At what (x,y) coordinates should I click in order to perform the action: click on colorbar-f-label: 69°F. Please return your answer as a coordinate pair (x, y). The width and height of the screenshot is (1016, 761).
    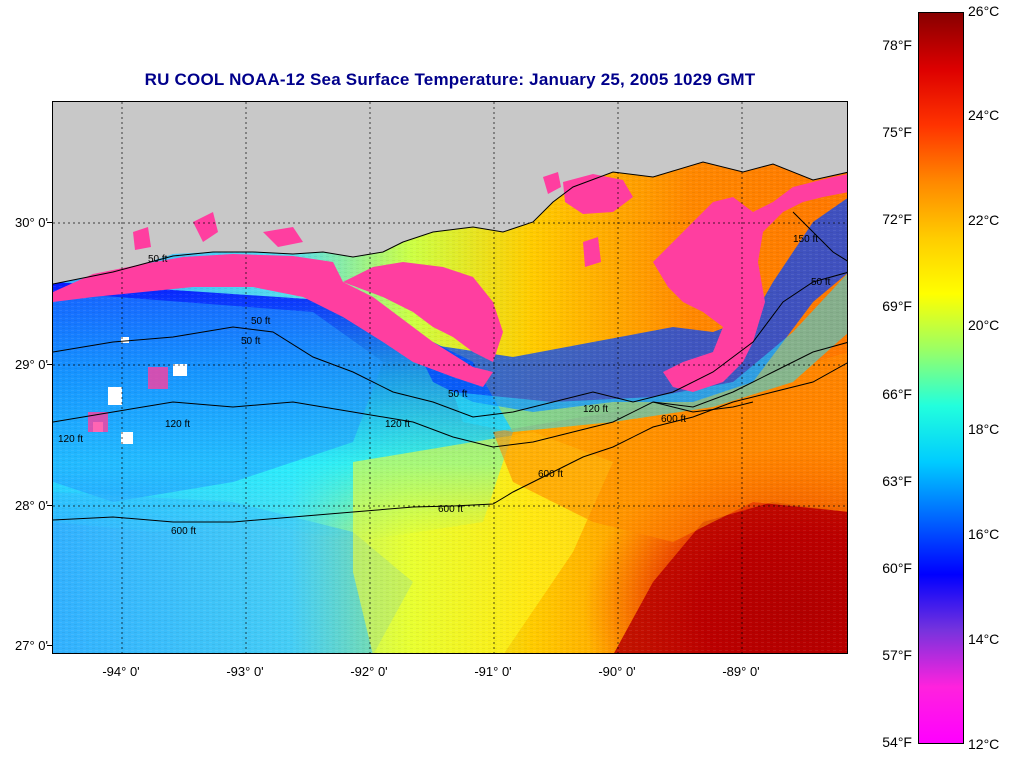
    Looking at the image, I should click on (897, 306).